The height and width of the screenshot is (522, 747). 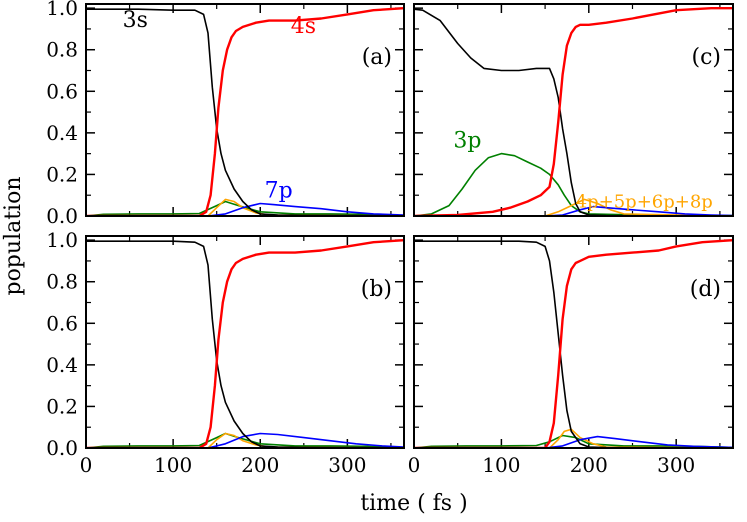 I want to click on panel-tag: (c), so click(x=707, y=57).